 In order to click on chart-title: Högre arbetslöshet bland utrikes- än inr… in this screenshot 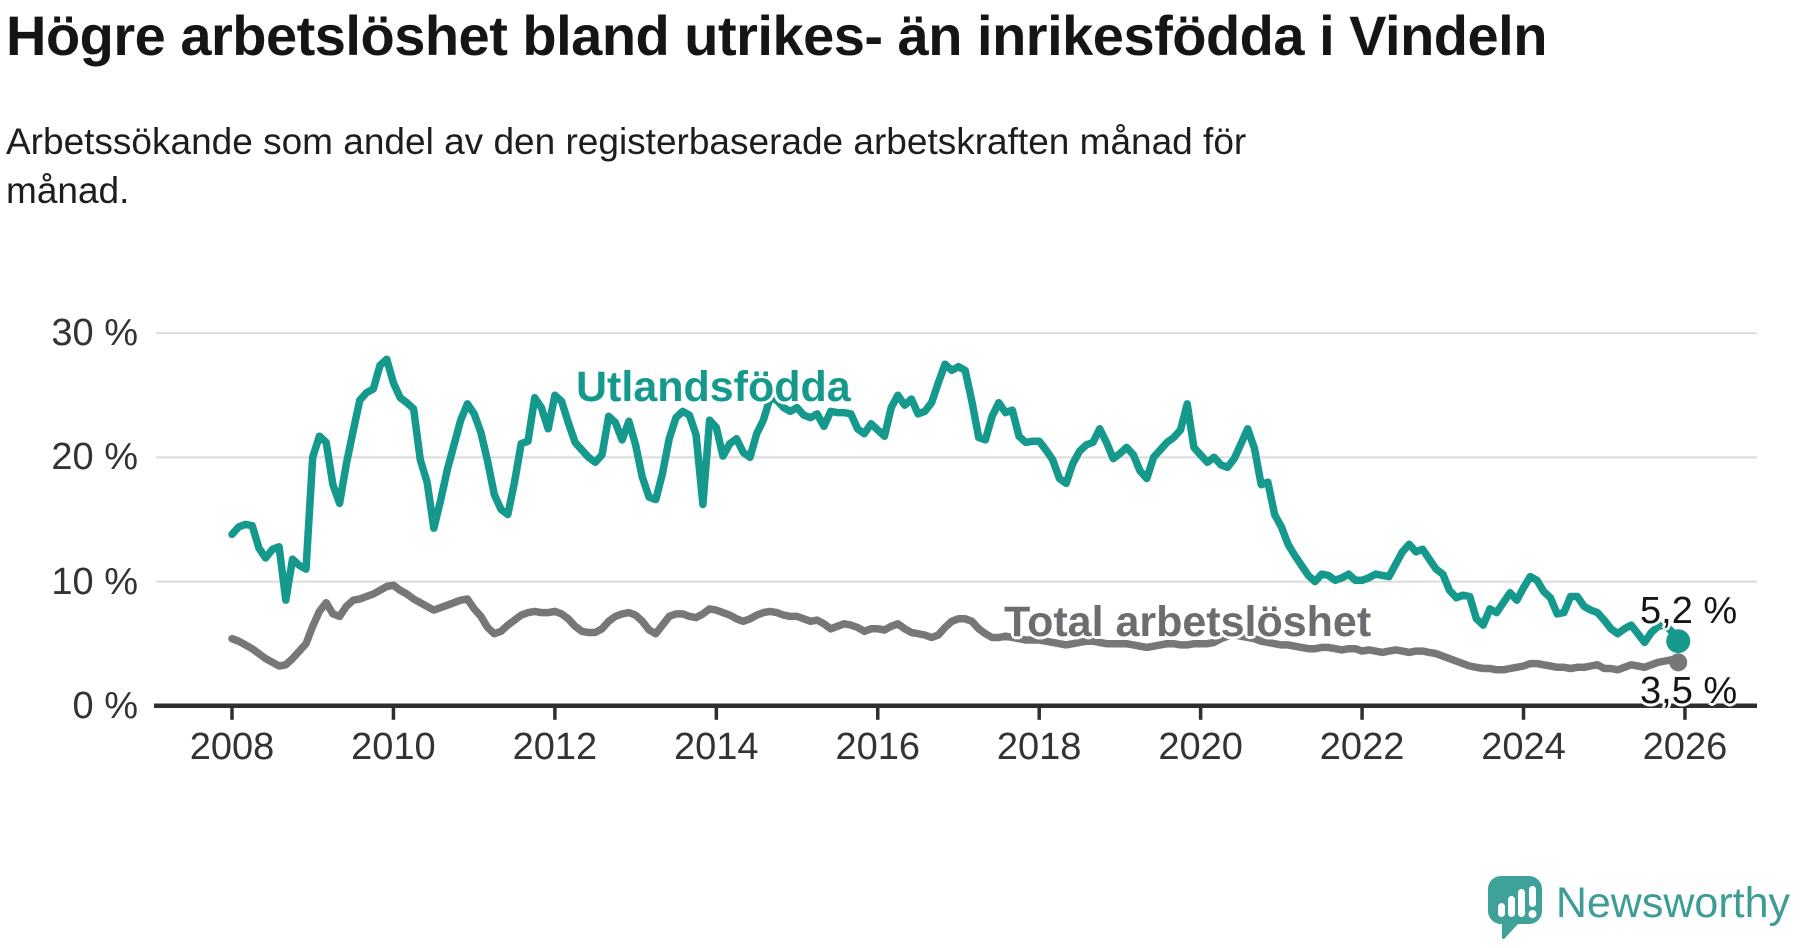, I will do `click(776, 35)`.